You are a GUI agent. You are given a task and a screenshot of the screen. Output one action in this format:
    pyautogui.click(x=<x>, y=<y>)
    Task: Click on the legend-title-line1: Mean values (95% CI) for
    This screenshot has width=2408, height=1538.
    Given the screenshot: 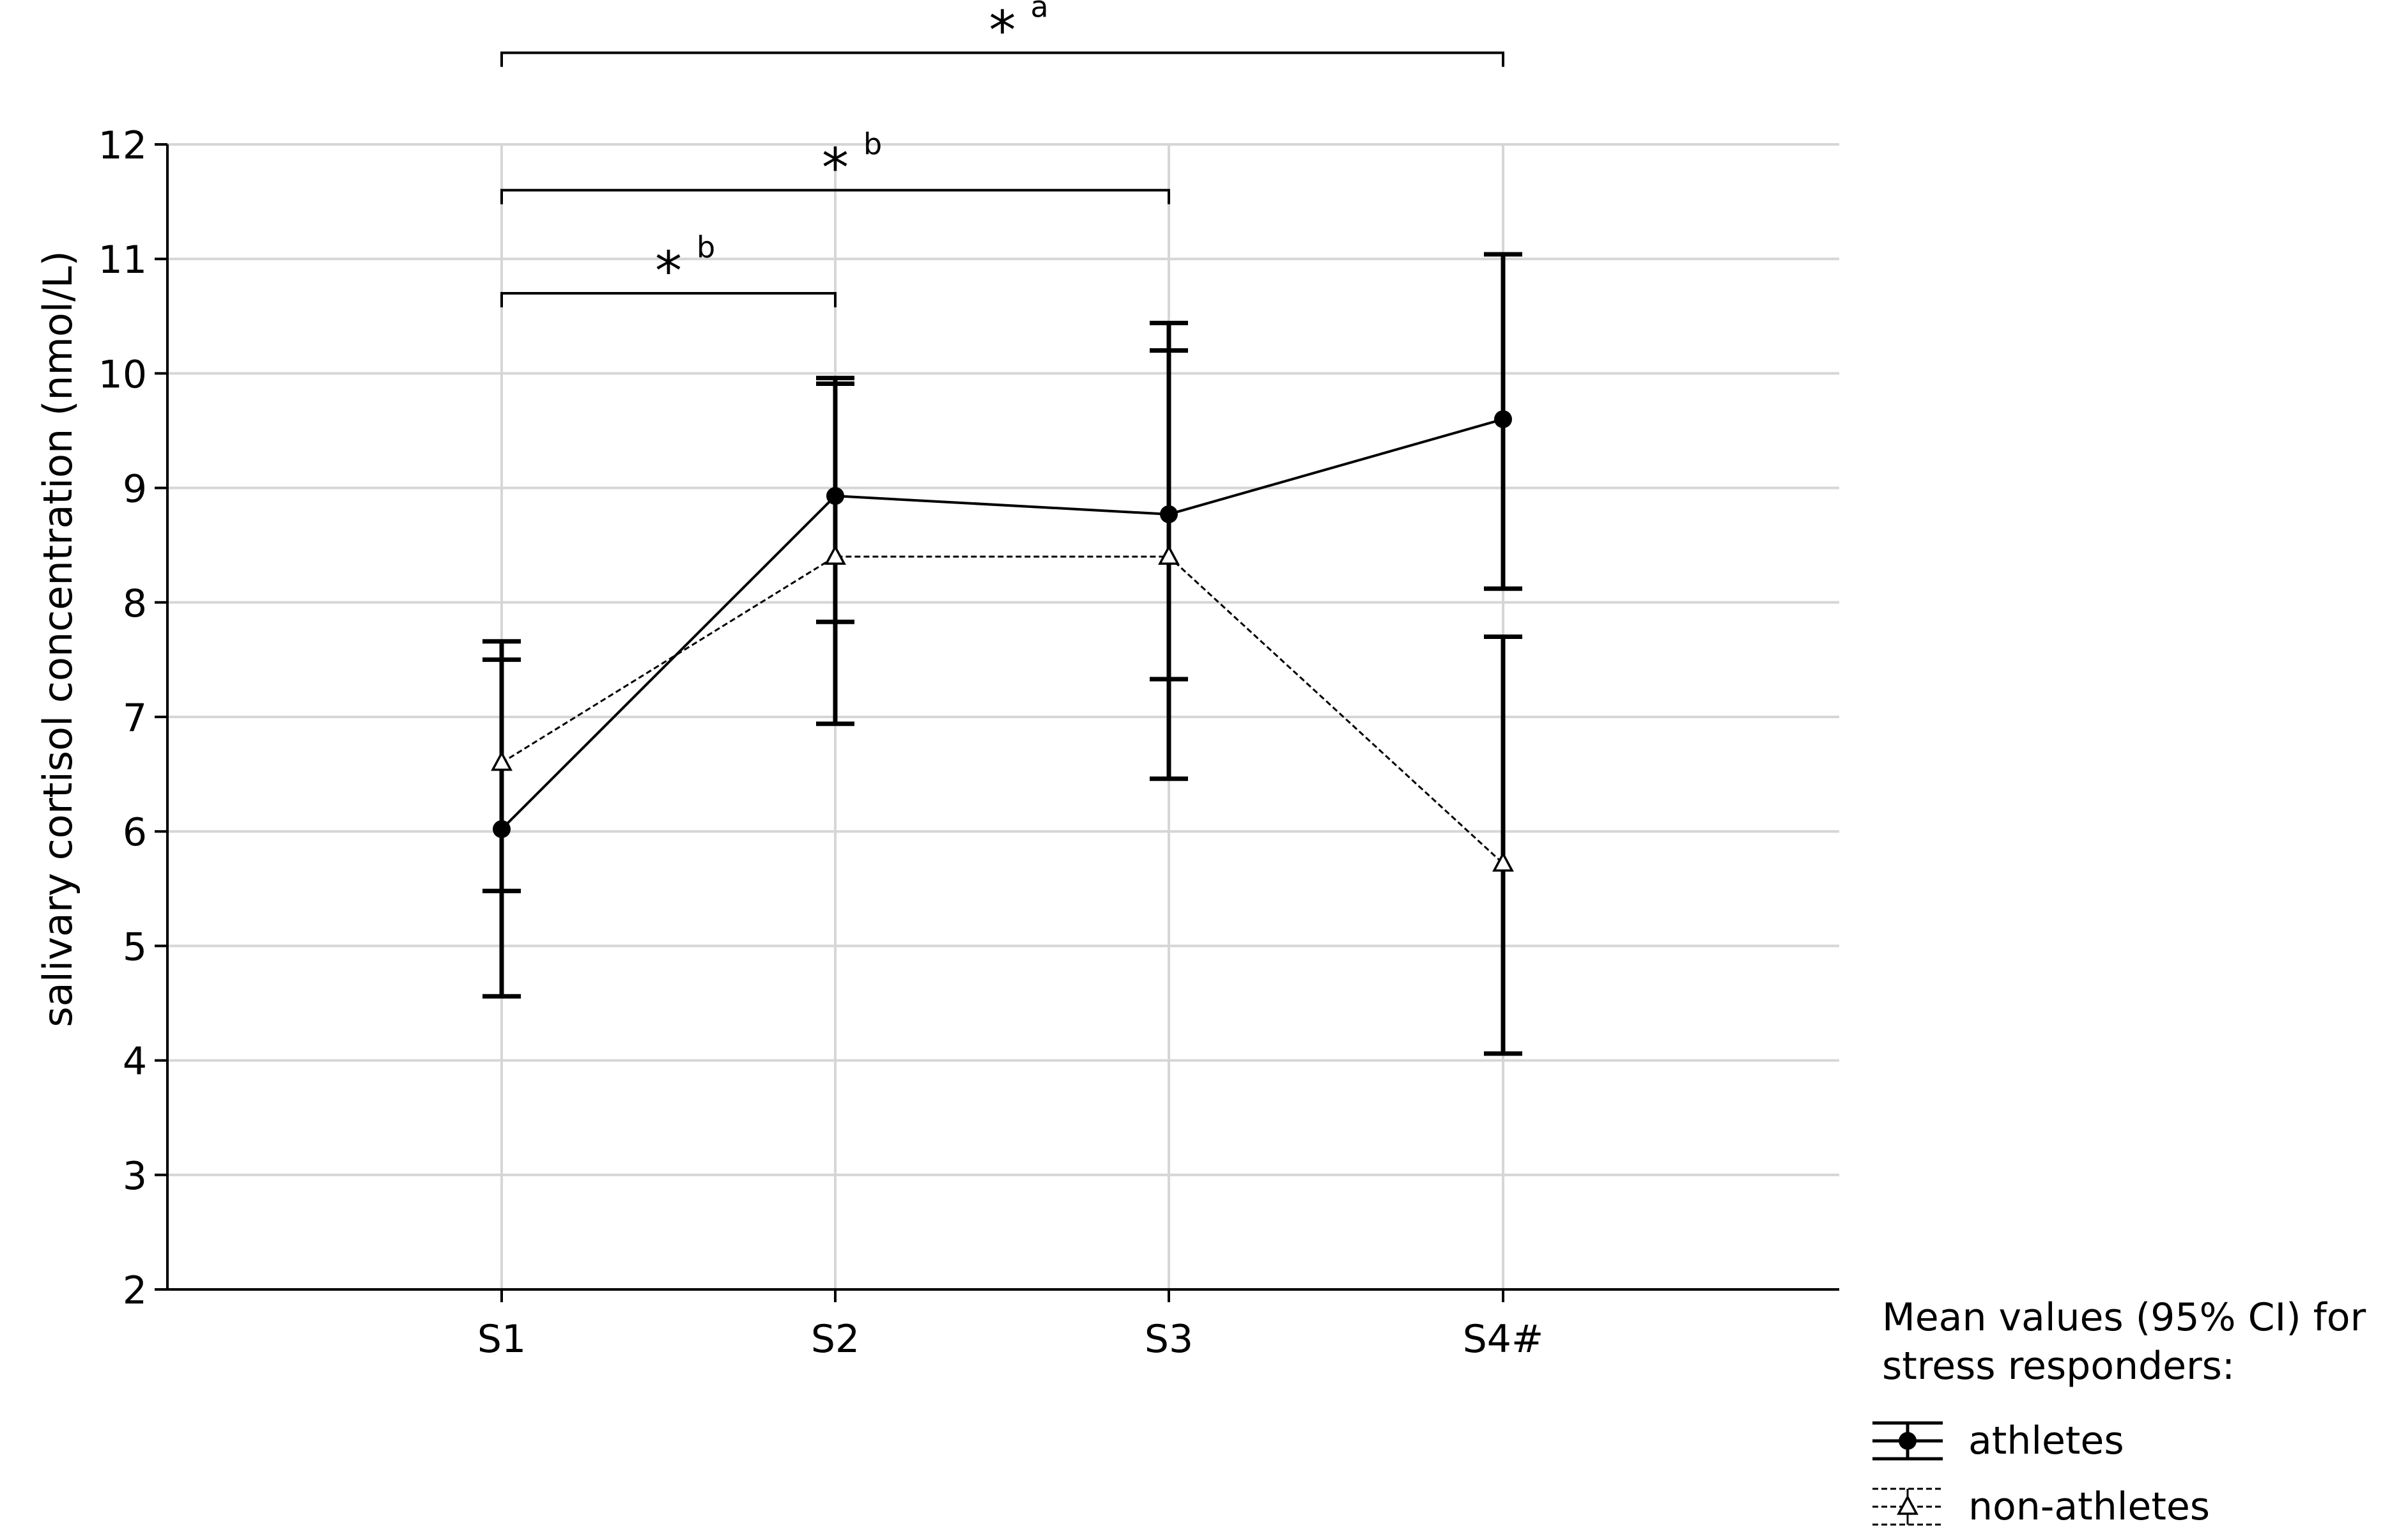 What is the action you would take?
    pyautogui.click(x=2124, y=1317)
    